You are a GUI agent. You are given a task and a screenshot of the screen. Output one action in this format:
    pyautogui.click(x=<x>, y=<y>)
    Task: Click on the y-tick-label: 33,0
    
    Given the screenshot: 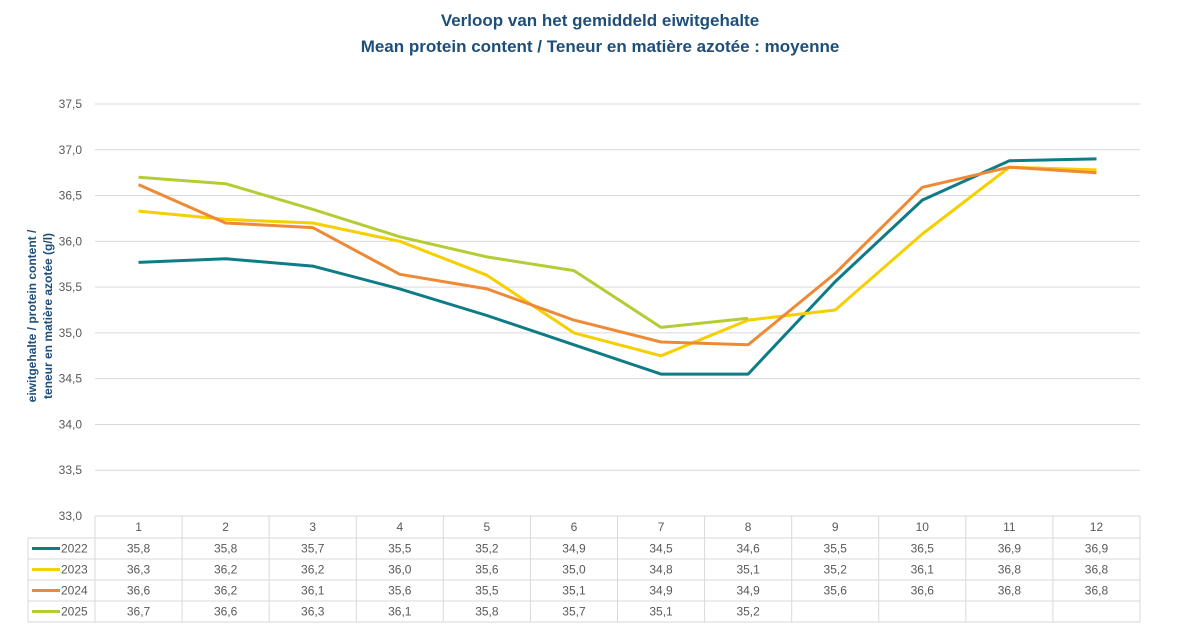 What is the action you would take?
    pyautogui.click(x=71, y=516)
    